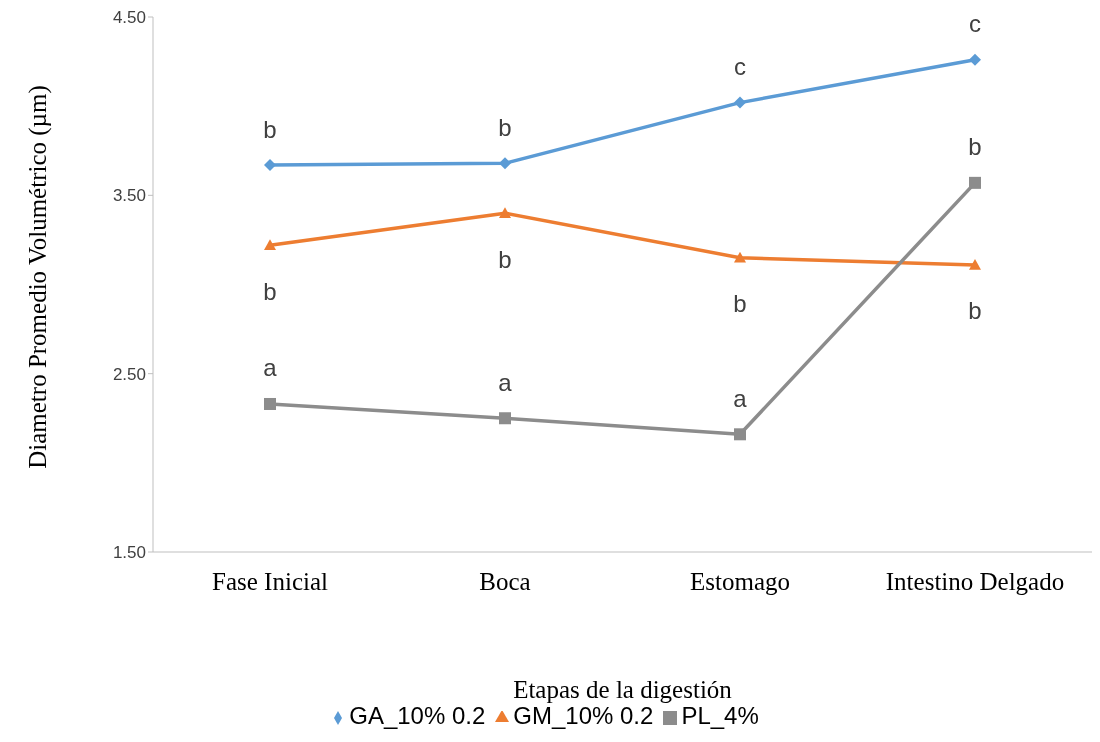 Image resolution: width=1100 pixels, height=742 pixels. Describe the element at coordinates (129, 553) in the screenshot. I see `y-tick-label: 1.50` at that location.